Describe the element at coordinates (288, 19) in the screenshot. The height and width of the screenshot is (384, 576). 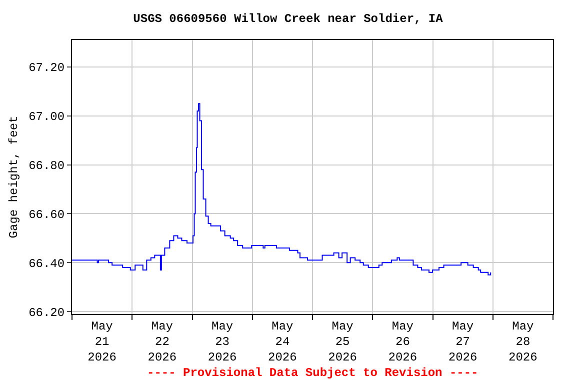
I see `chart-title: USGS 06609560 Willow Creek near Soldier, IA` at that location.